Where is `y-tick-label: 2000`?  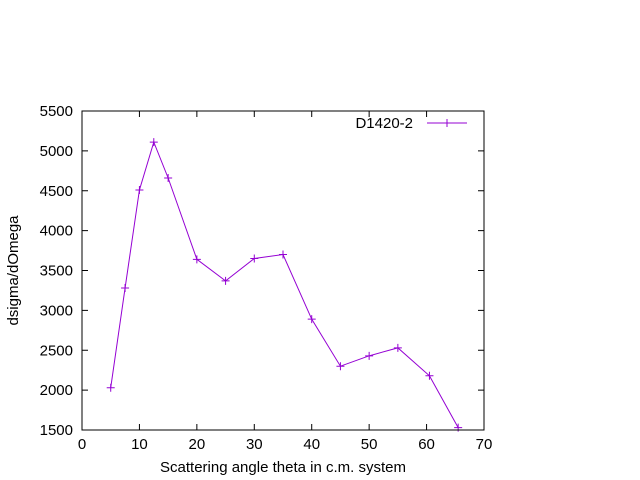 y-tick-label: 2000 is located at coordinates (56, 390).